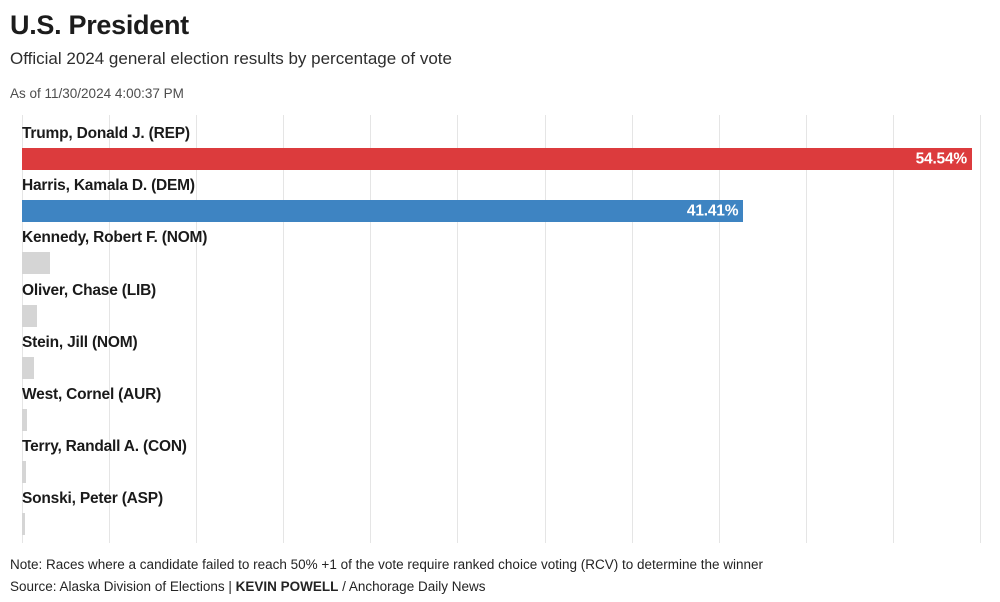 The image size is (1000, 602). I want to click on candidate-label: Oliver, Chase (LIB), so click(89, 290).